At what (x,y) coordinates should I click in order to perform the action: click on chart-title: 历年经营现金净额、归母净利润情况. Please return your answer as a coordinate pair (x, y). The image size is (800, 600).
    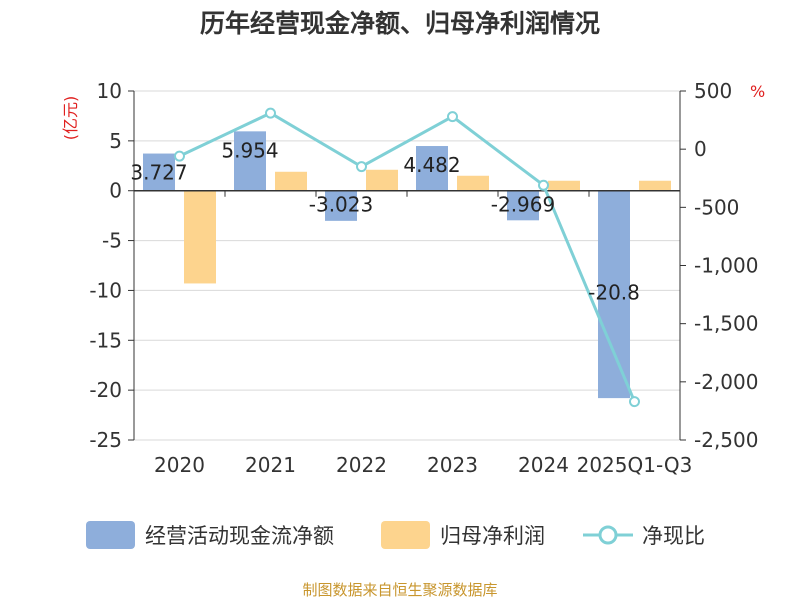
    Looking at the image, I should click on (400, 23).